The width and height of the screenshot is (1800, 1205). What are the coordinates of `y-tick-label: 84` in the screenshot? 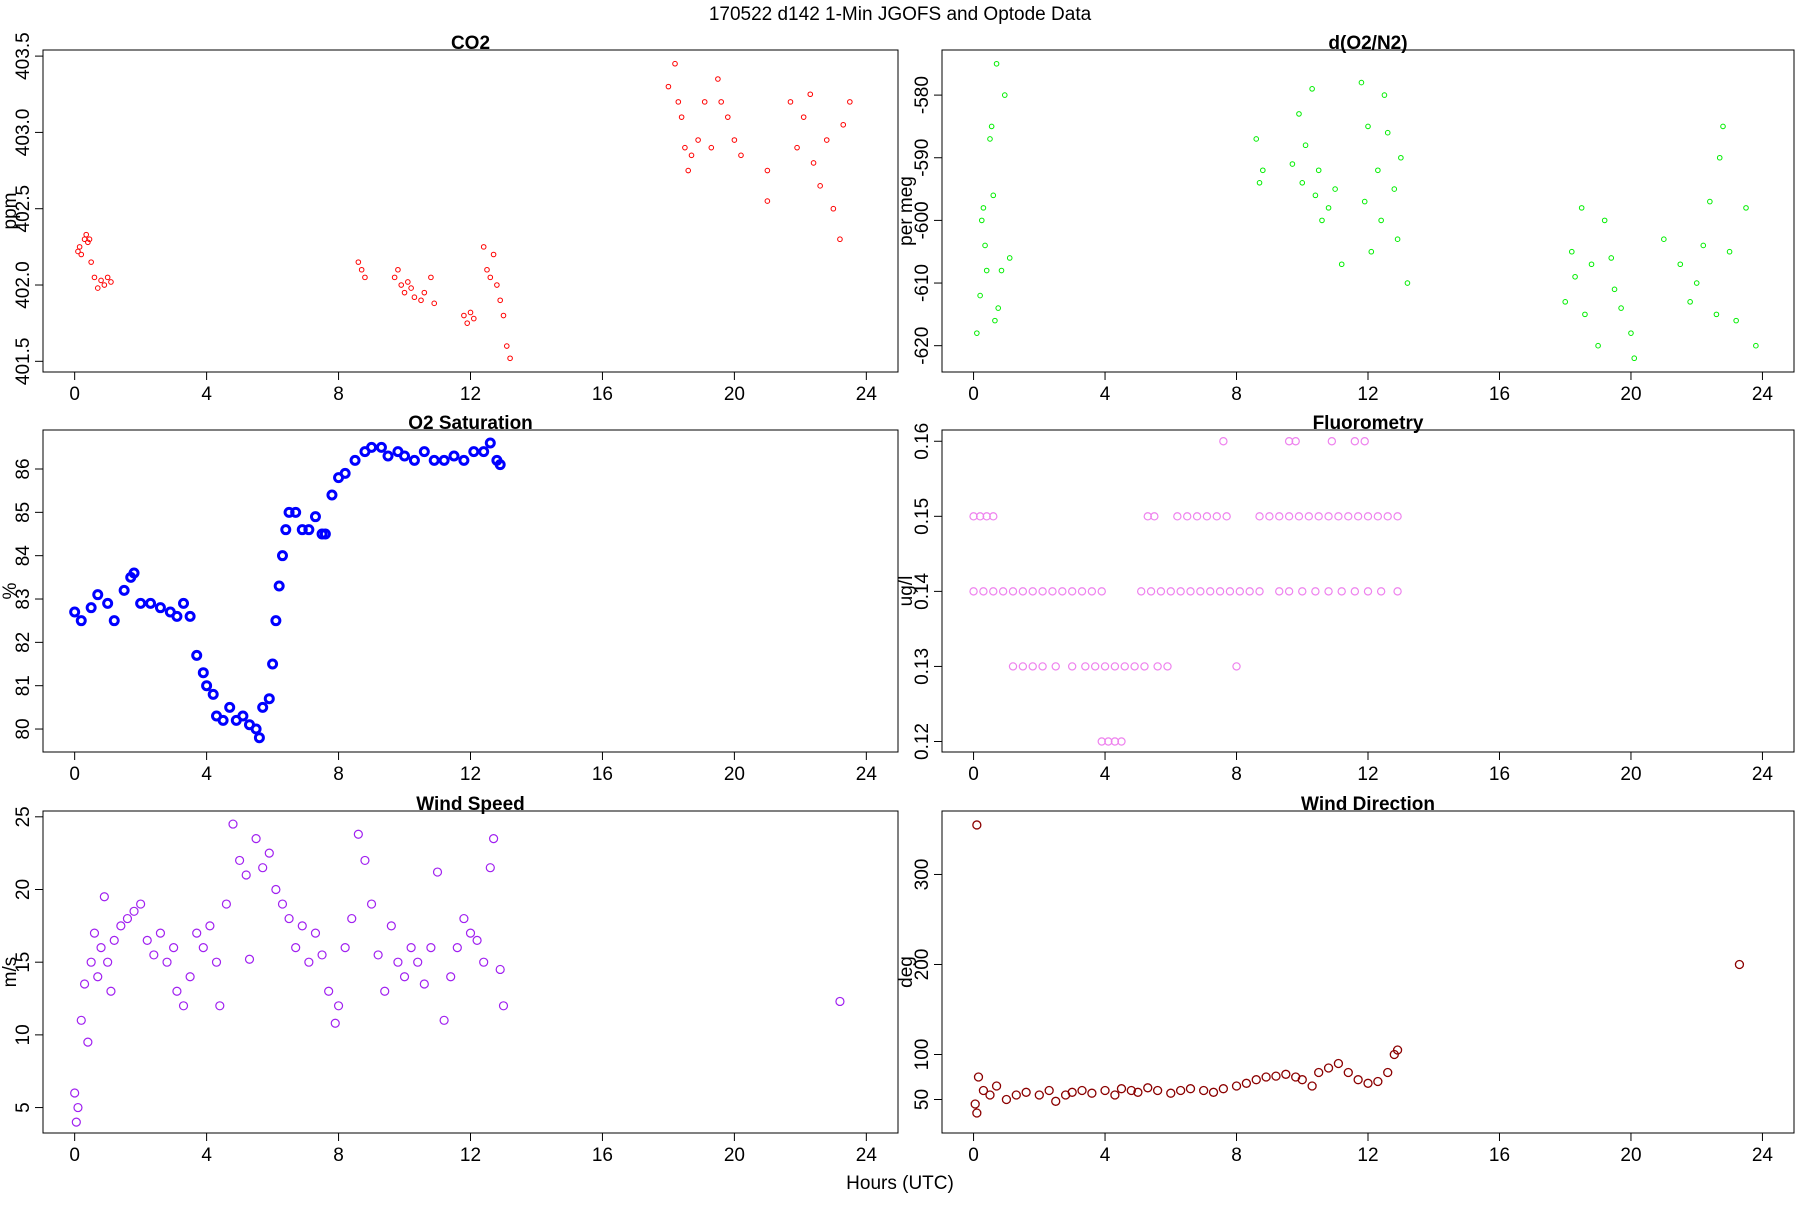 It's located at (23, 556).